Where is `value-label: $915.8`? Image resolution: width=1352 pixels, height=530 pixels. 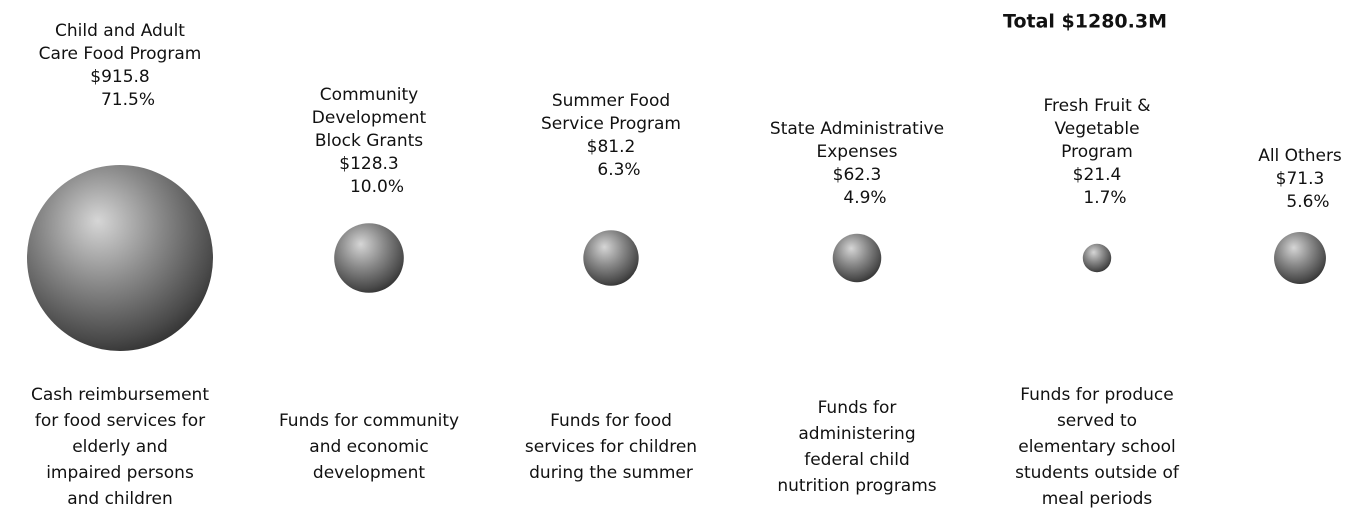
value-label: $915.8 is located at coordinates (119, 77).